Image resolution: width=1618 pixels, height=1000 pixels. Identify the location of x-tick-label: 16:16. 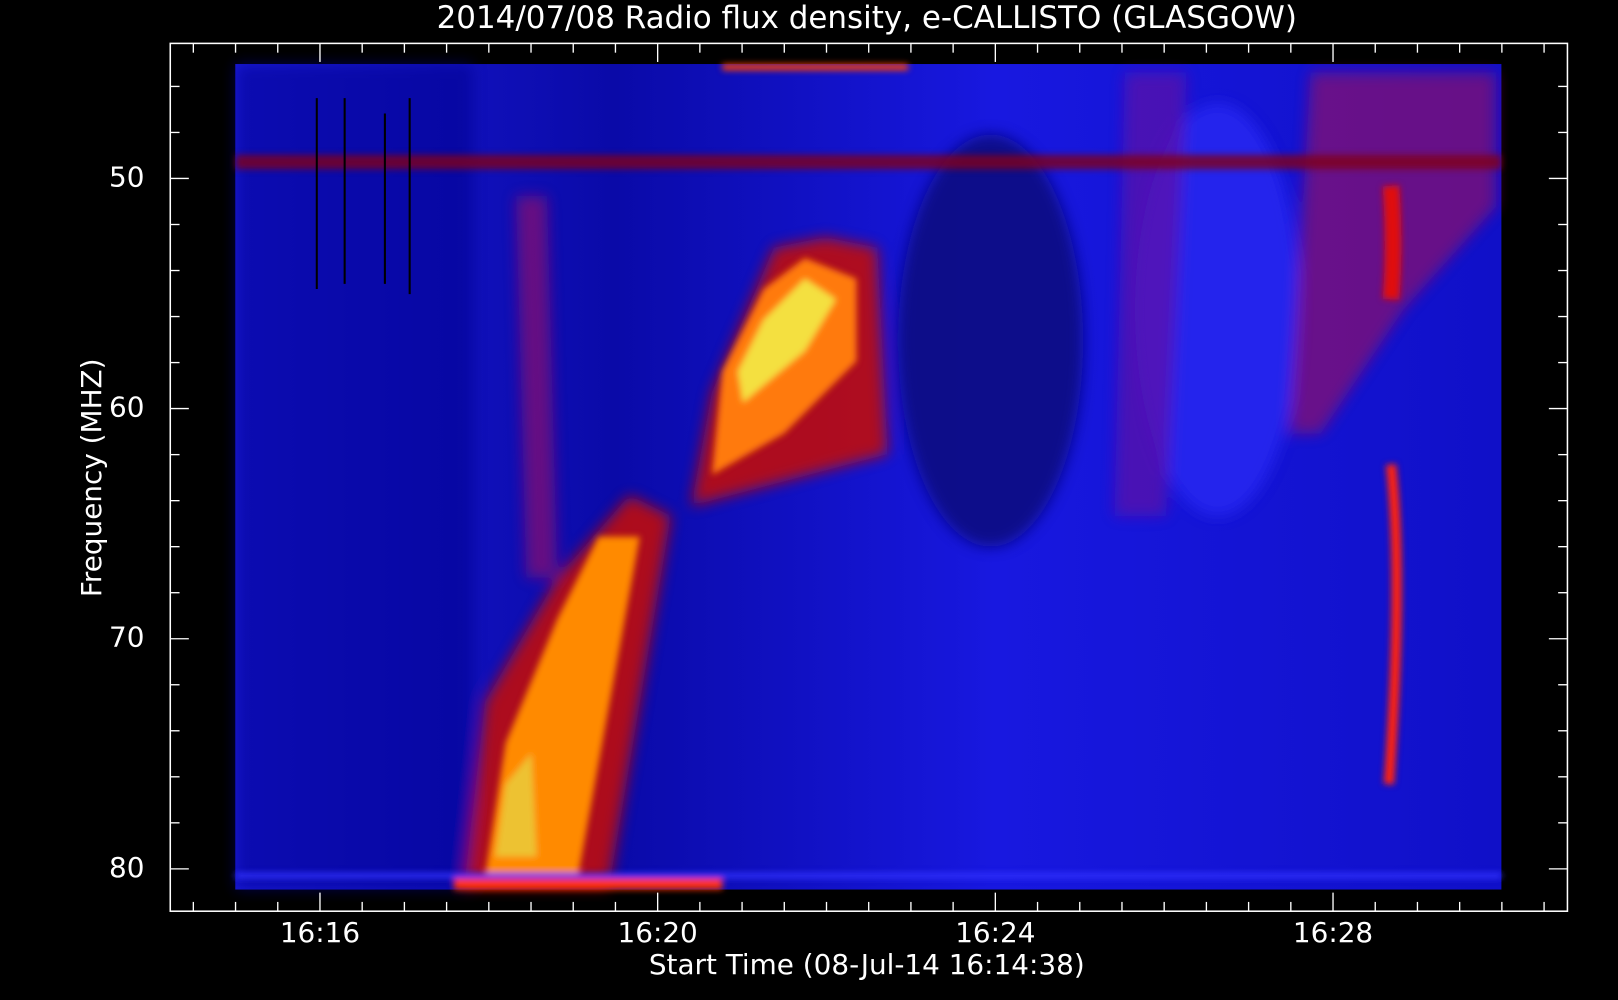
(320, 932).